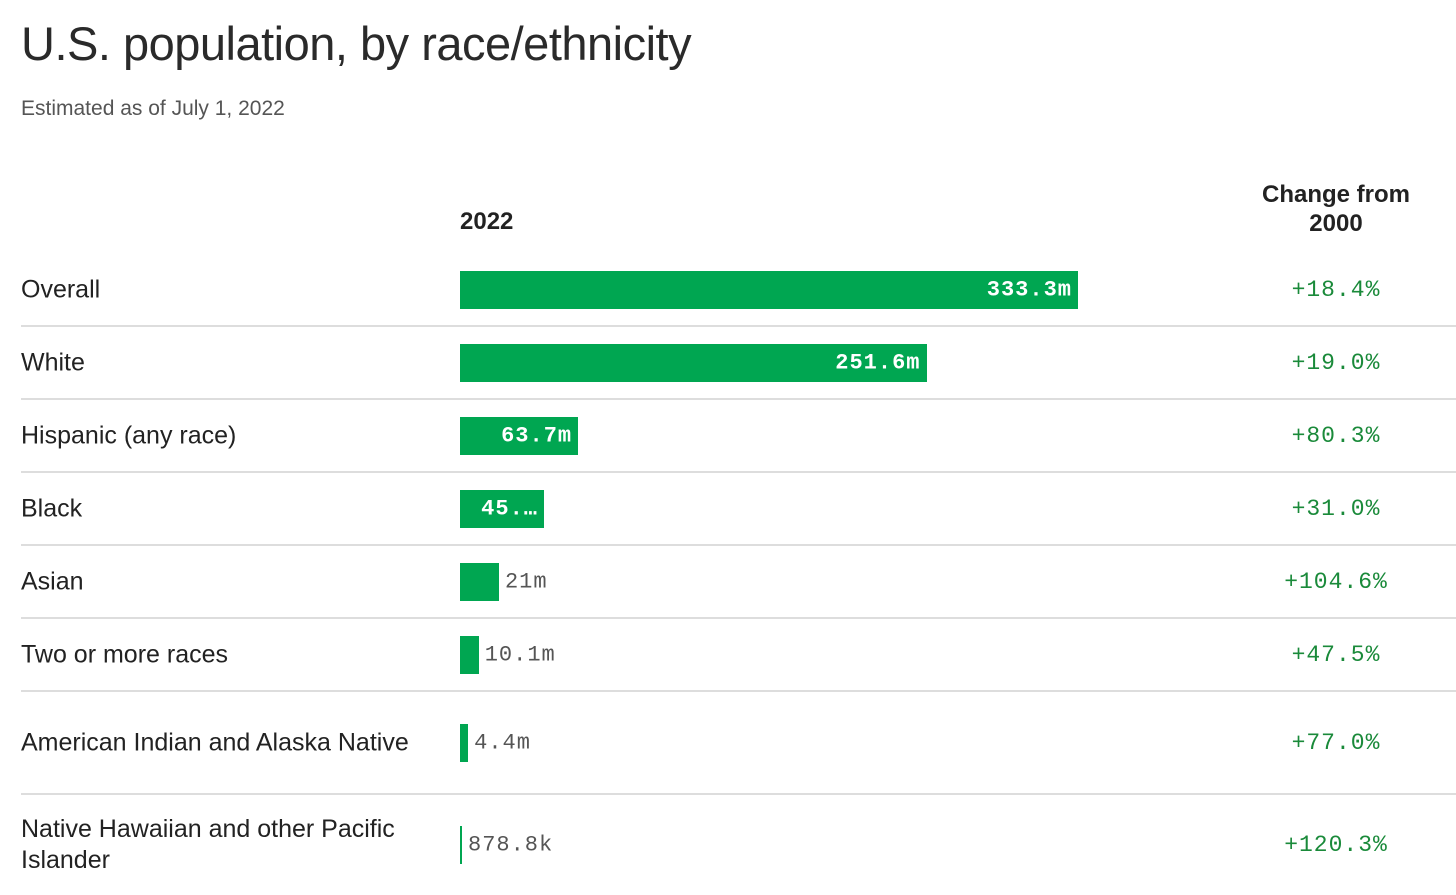 Image resolution: width=1456 pixels, height=895 pixels. What do you see at coordinates (738, 582) in the screenshot?
I see `table-row: Asian 21m +104.6%` at bounding box center [738, 582].